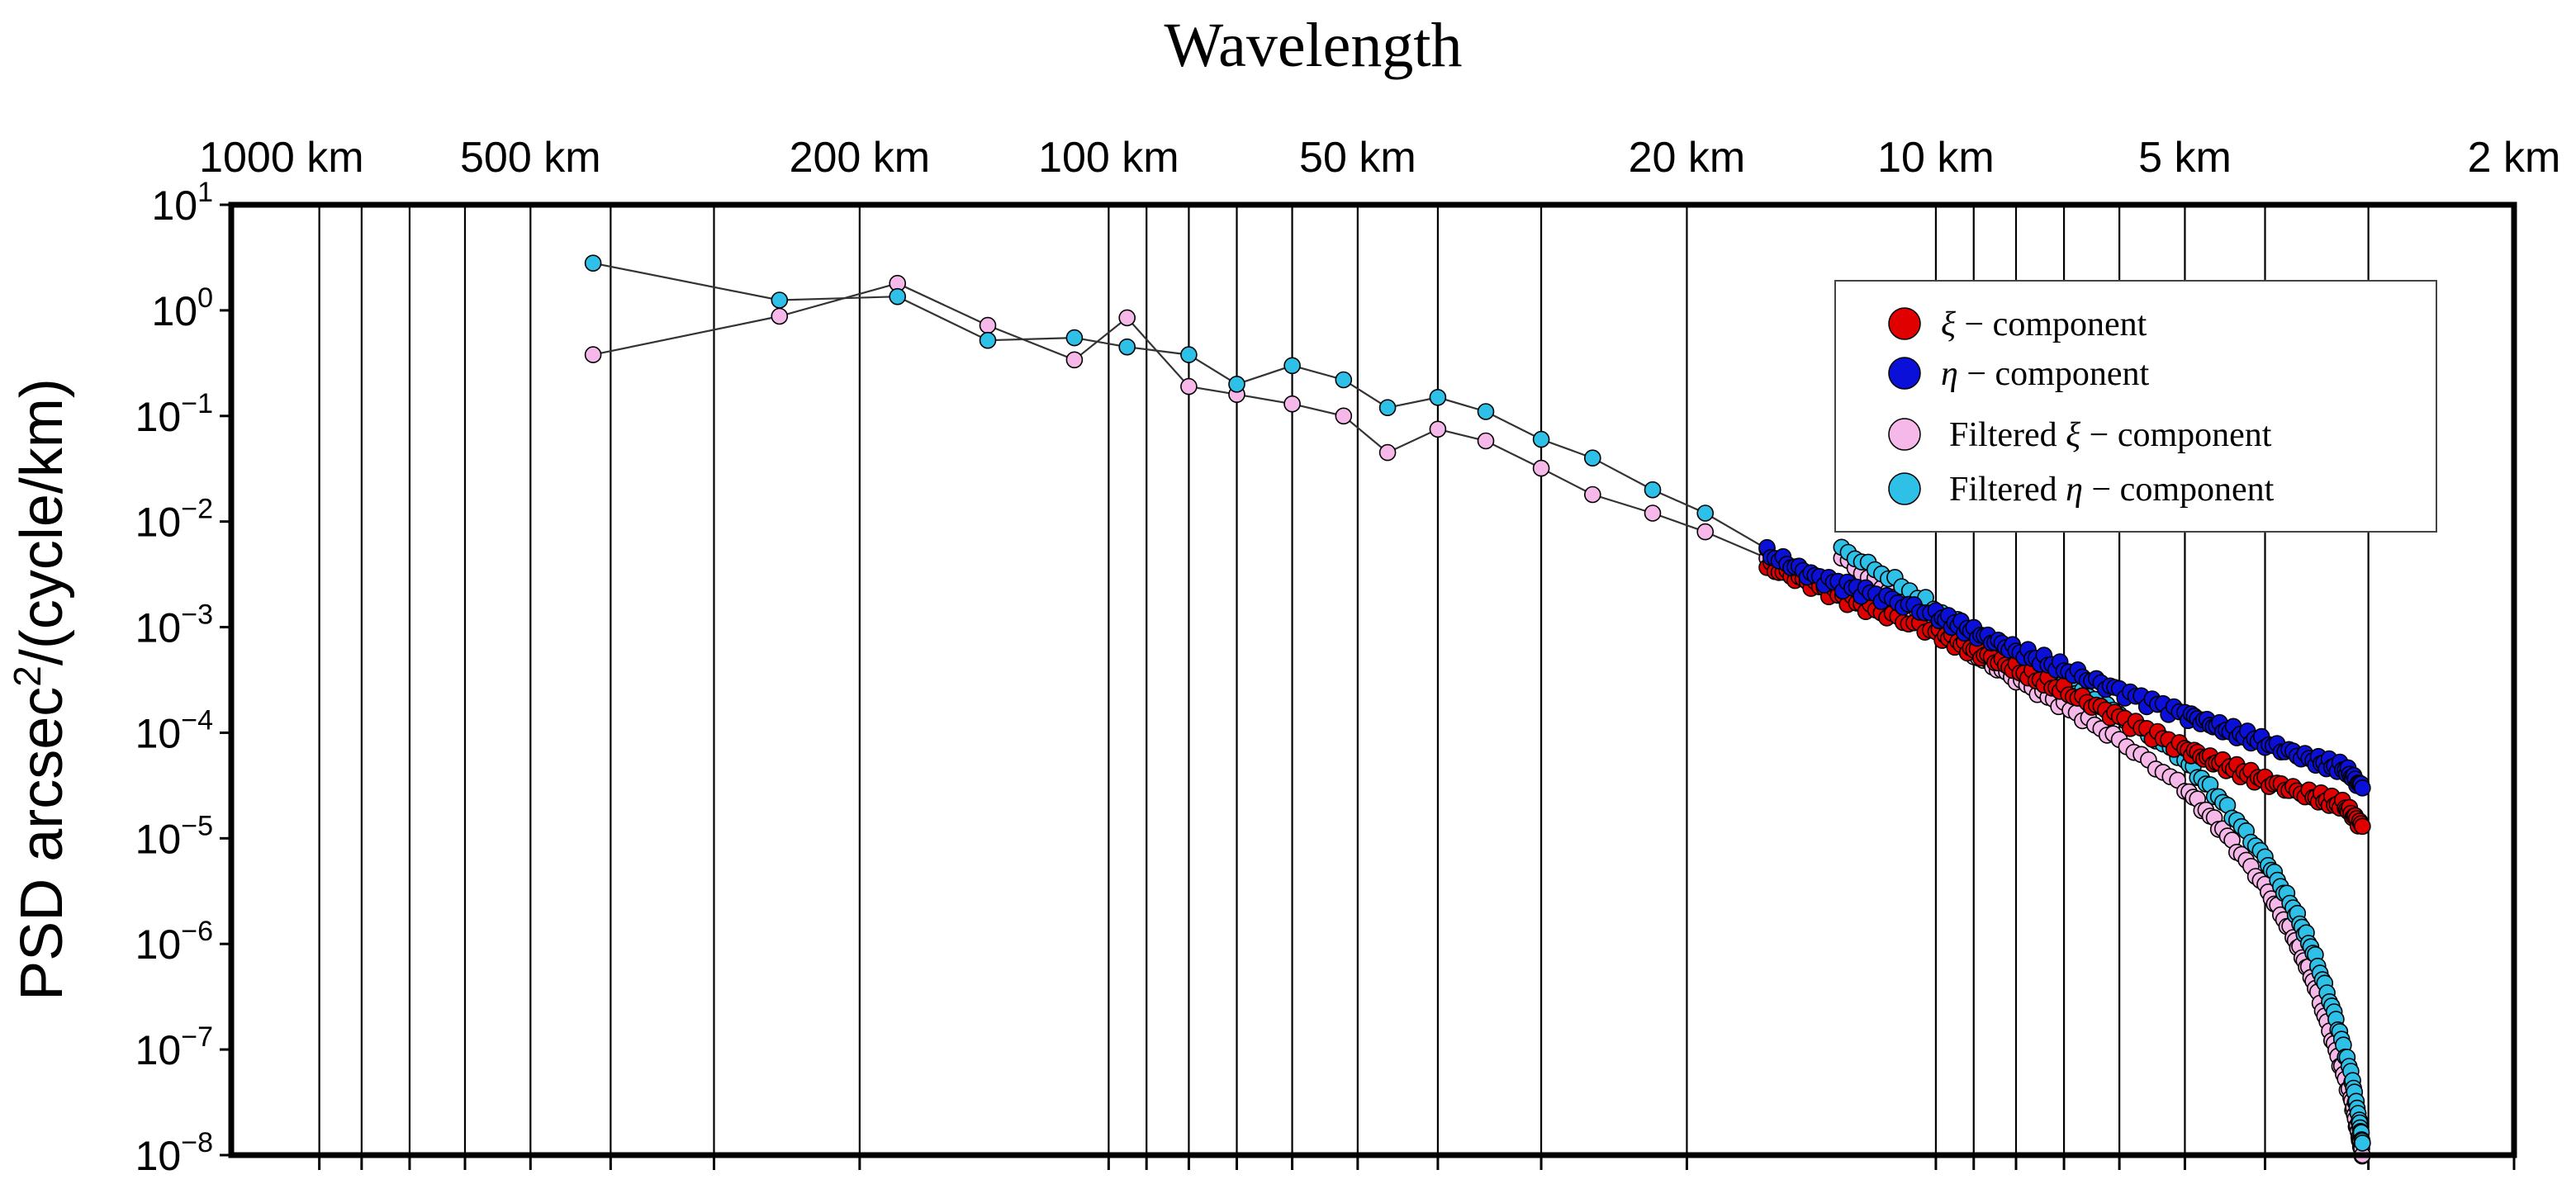 The height and width of the screenshot is (1203, 2576). I want to click on series-eta, so click(2064, 668).